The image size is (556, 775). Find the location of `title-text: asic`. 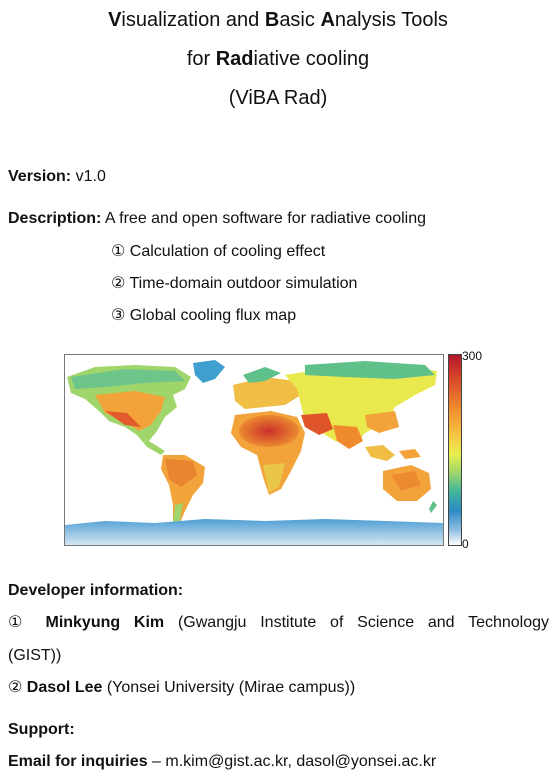

title-text: asic is located at coordinates (300, 20).